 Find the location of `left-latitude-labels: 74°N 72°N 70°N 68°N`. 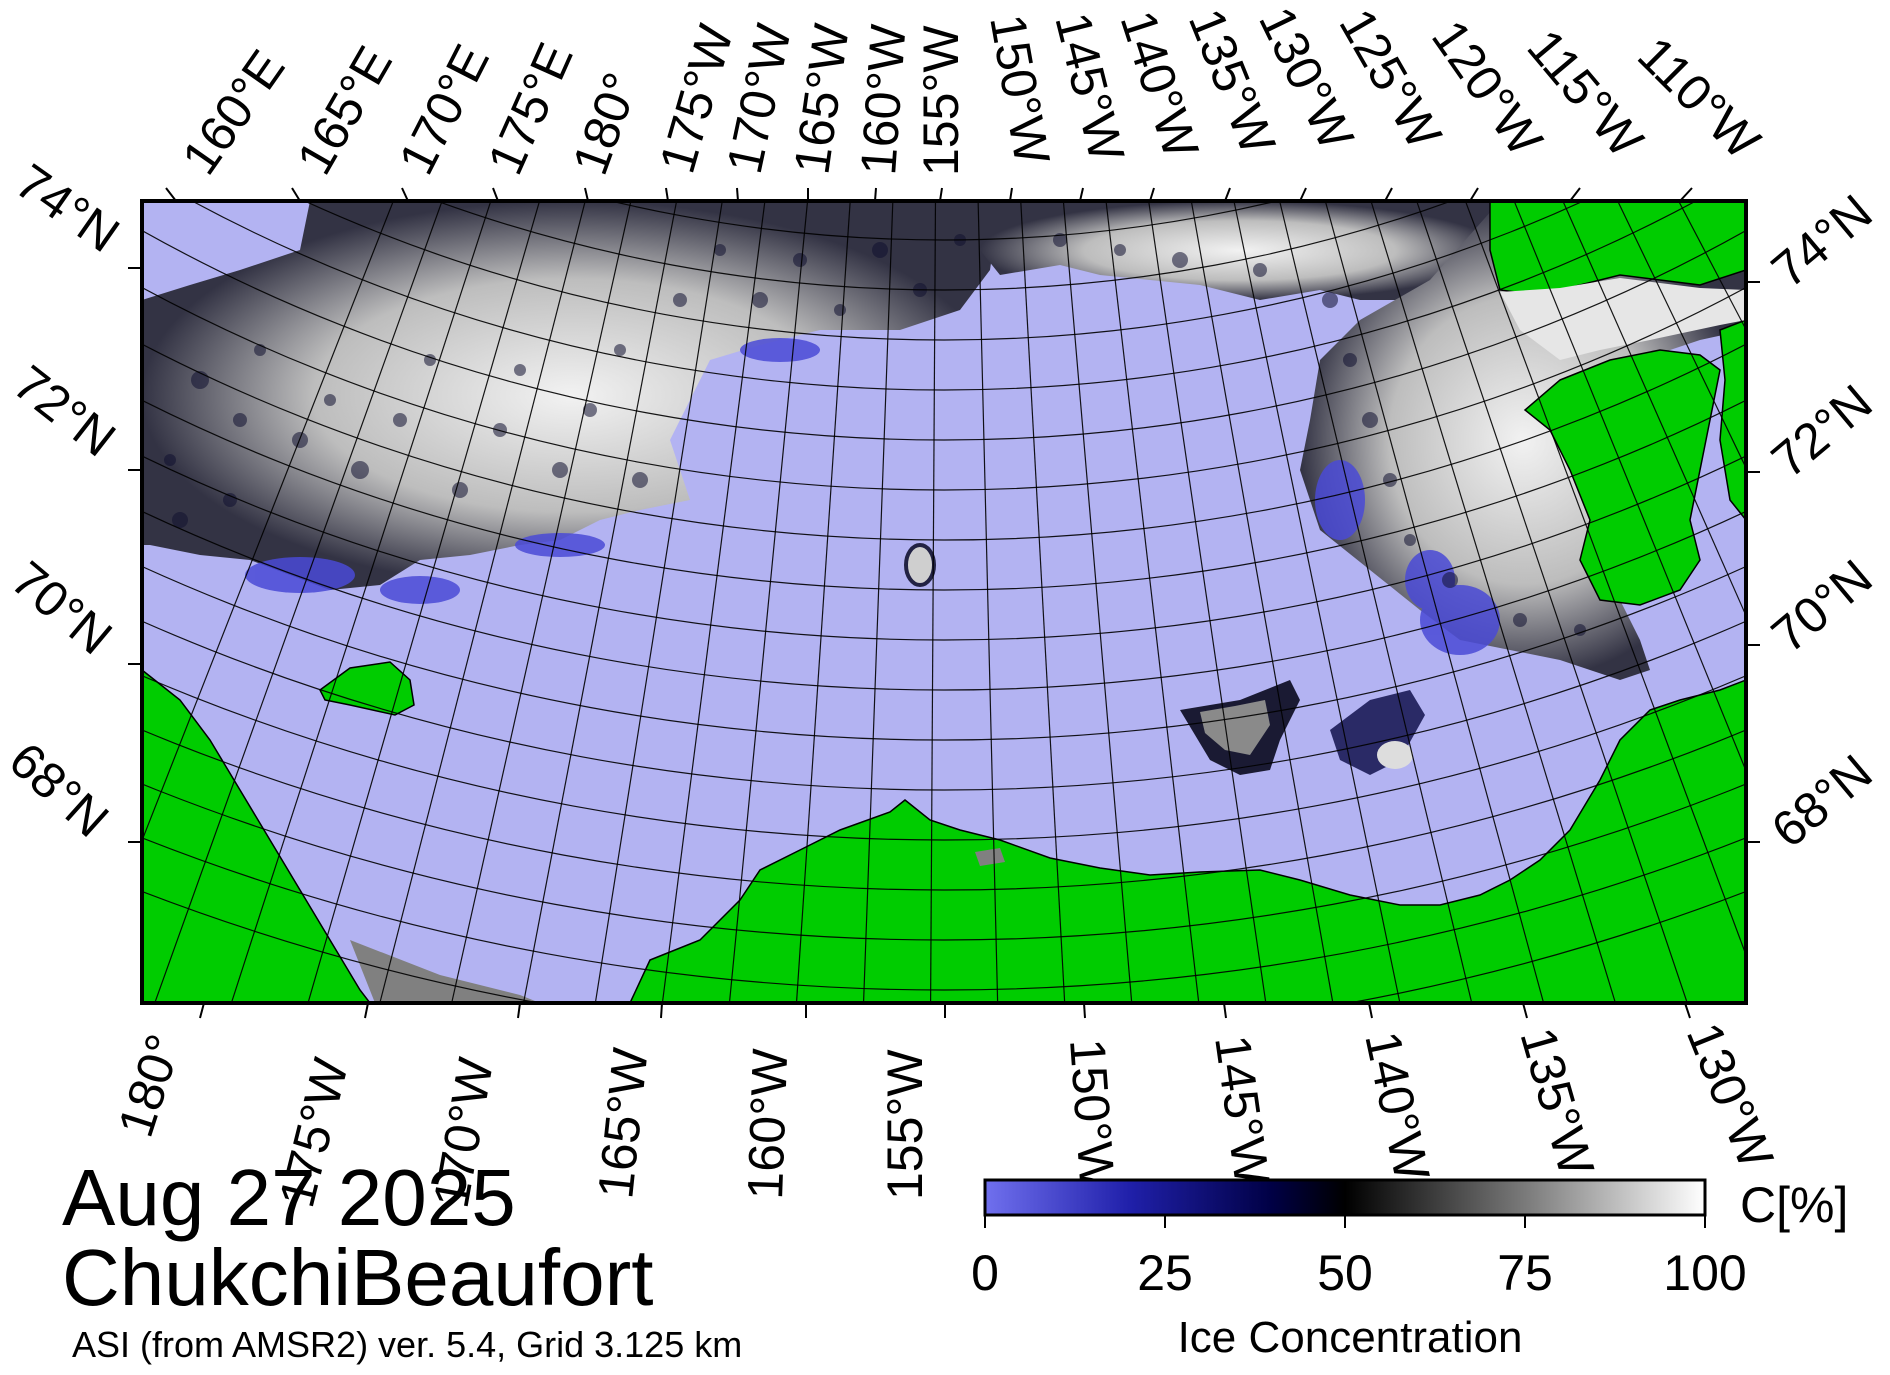

left-latitude-labels: 74°N 72°N 70°N 68°N is located at coordinates (64, 500).